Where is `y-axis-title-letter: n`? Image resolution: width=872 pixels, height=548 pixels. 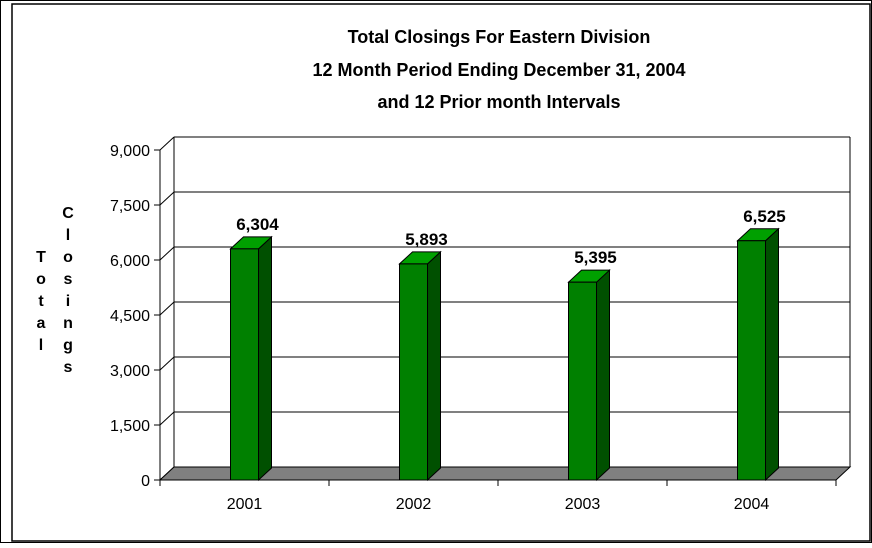 y-axis-title-letter: n is located at coordinates (68, 323).